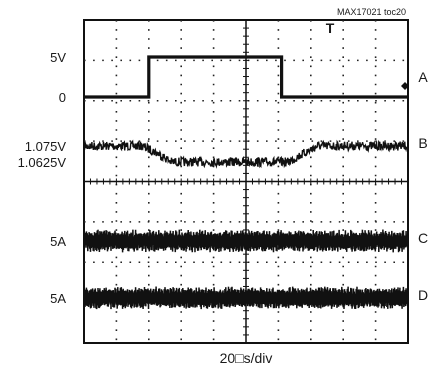 This screenshot has height=377, width=431. What do you see at coordinates (62, 97) in the screenshot?
I see `level-label-a: 0` at bounding box center [62, 97].